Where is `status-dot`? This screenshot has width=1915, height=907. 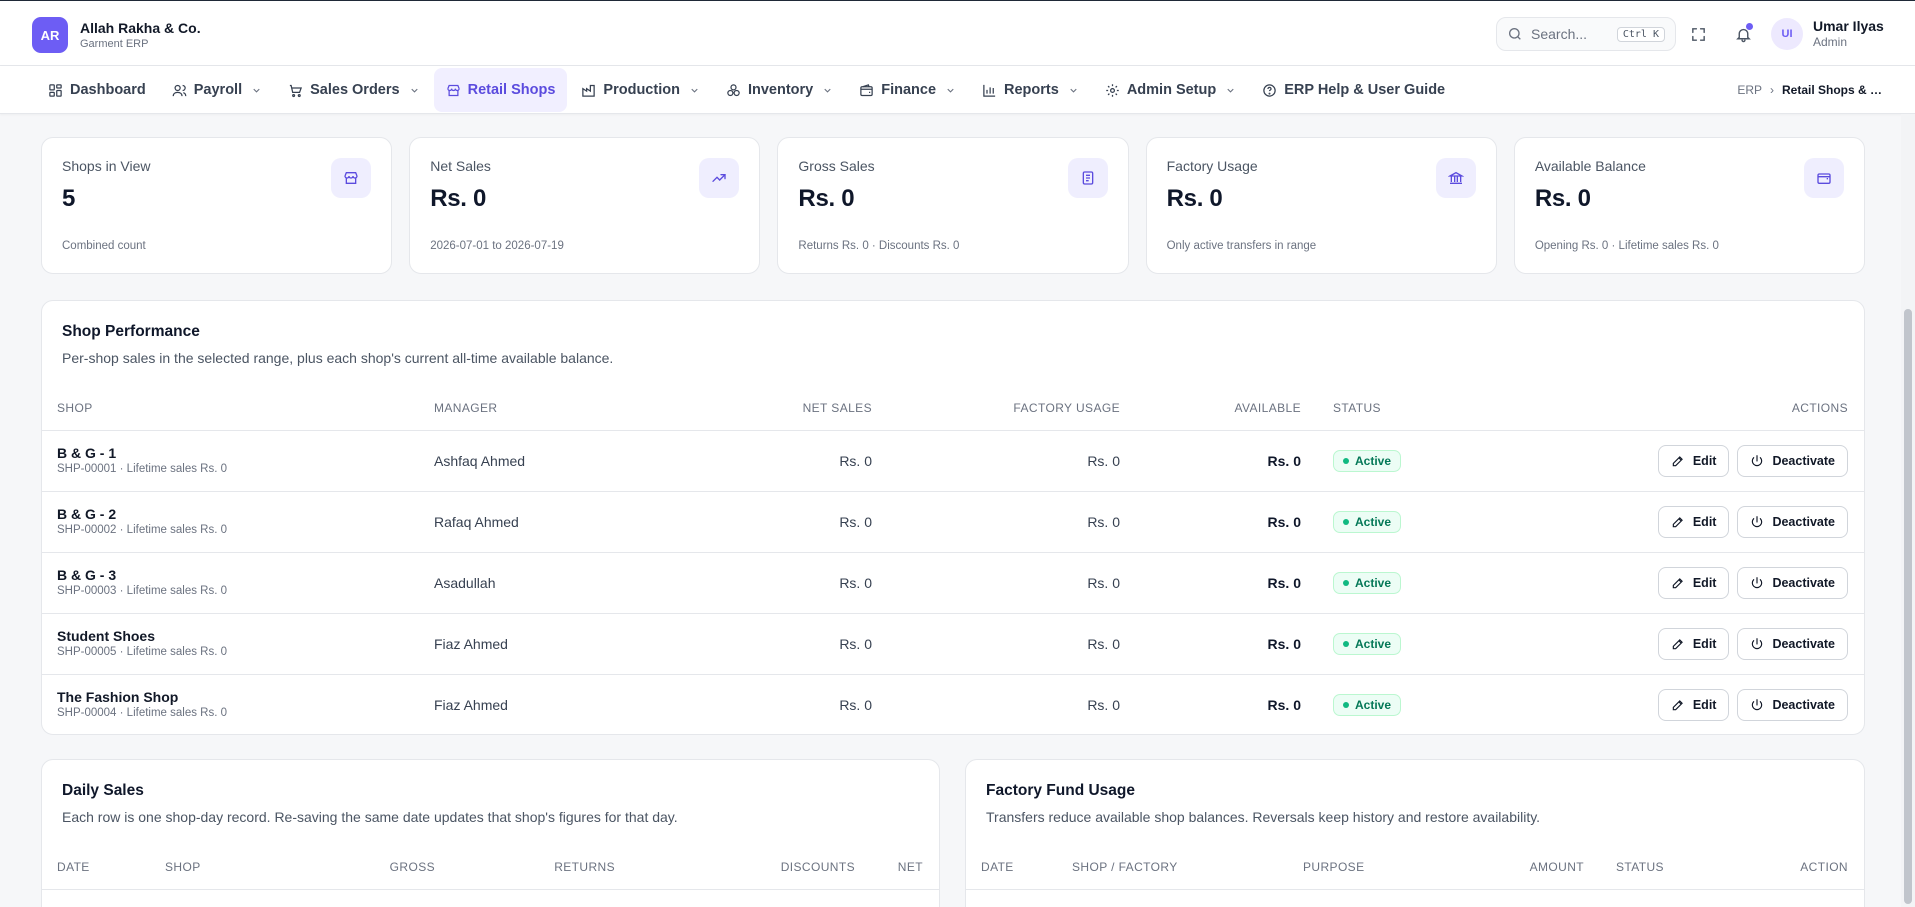
status-dot is located at coordinates (1346, 460).